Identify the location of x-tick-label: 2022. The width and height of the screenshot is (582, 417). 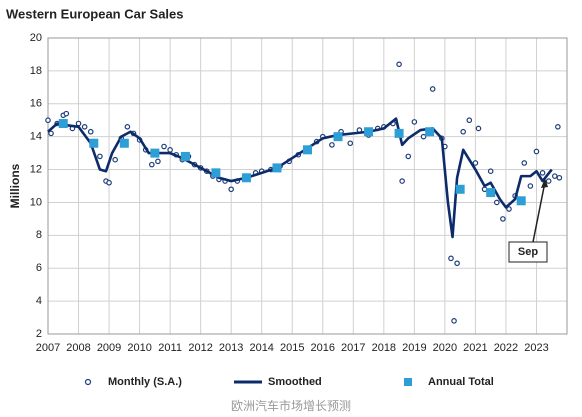
(506, 348).